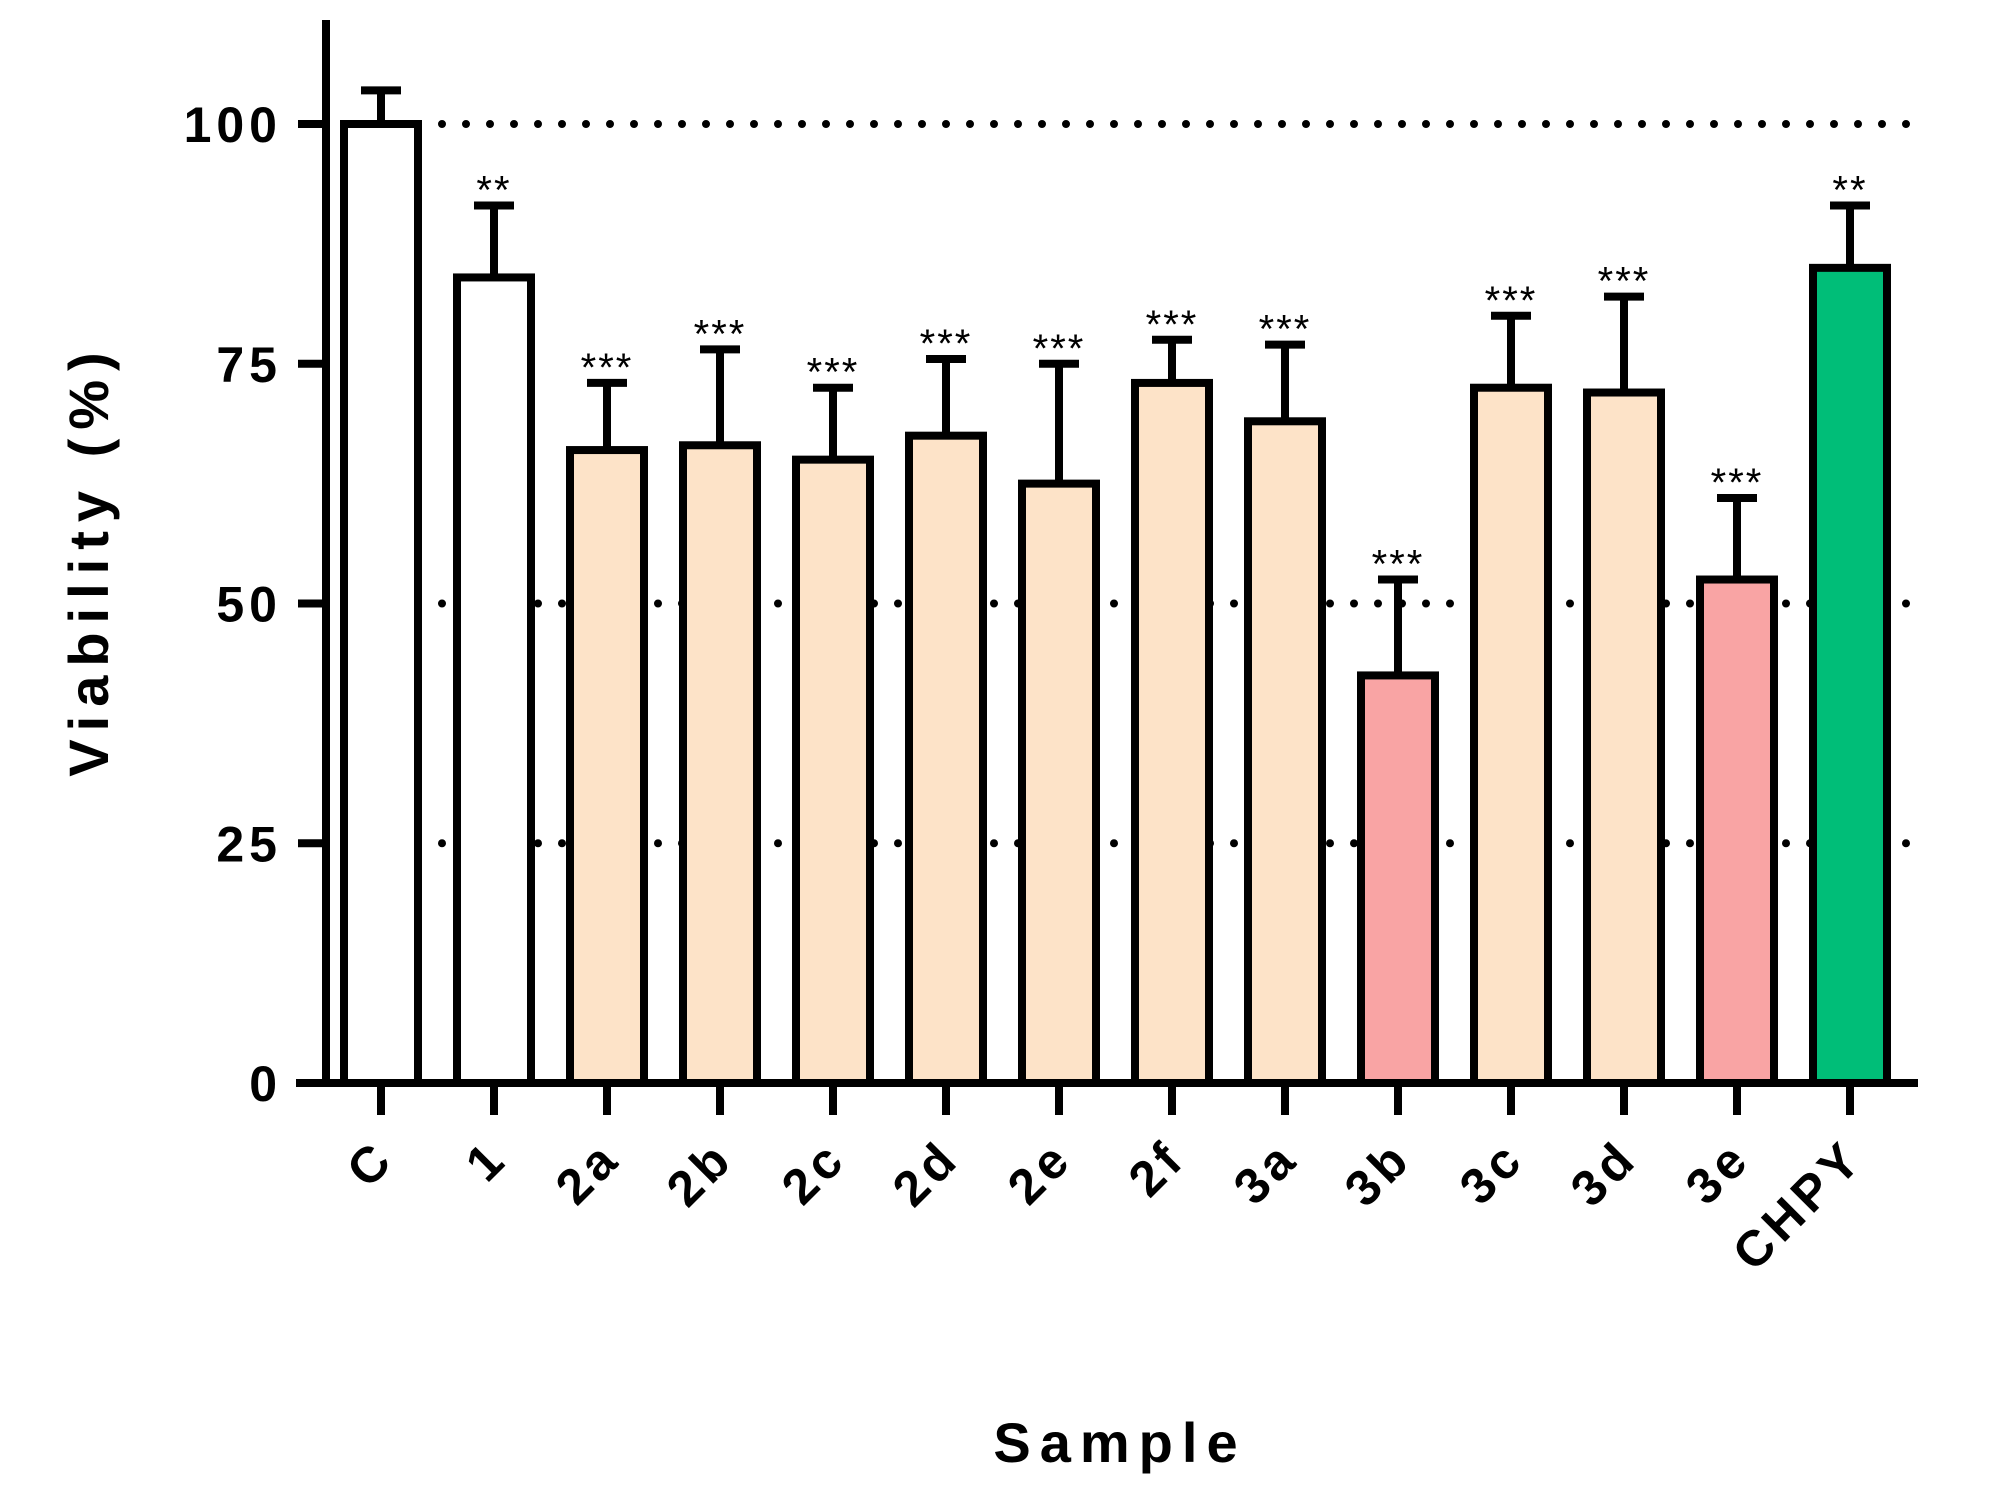 Image resolution: width=2004 pixels, height=1492 pixels. What do you see at coordinates (249, 365) in the screenshot?
I see `y-tick-label: 75` at bounding box center [249, 365].